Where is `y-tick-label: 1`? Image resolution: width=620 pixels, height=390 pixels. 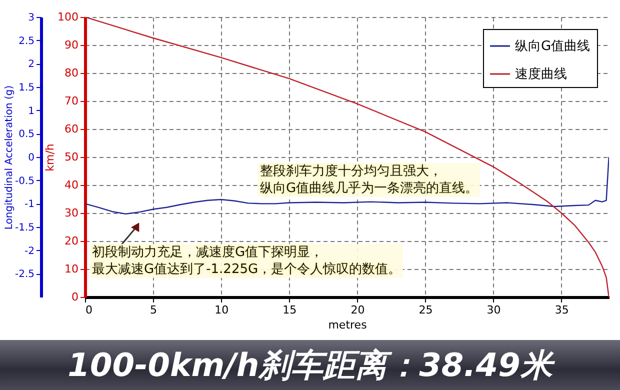
y-tick-label: 1 is located at coordinates (31, 111).